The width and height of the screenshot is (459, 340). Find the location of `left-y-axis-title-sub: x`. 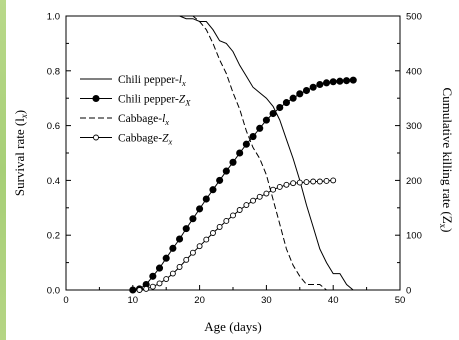

left-y-axis-title-sub: x is located at coordinates (24, 116).